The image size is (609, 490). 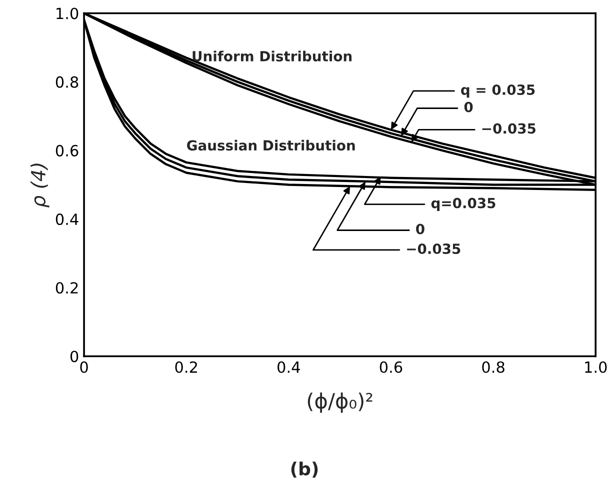 What do you see at coordinates (67, 82) in the screenshot?
I see `y-tick-label: 0.8` at bounding box center [67, 82].